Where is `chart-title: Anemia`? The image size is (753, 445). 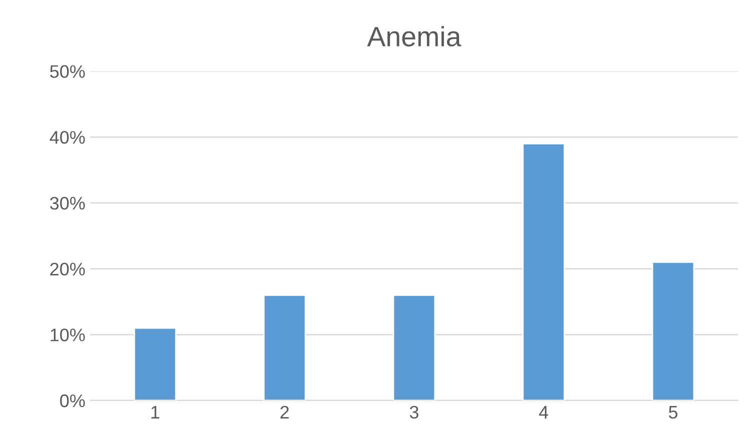
chart-title: Anemia is located at coordinates (414, 36).